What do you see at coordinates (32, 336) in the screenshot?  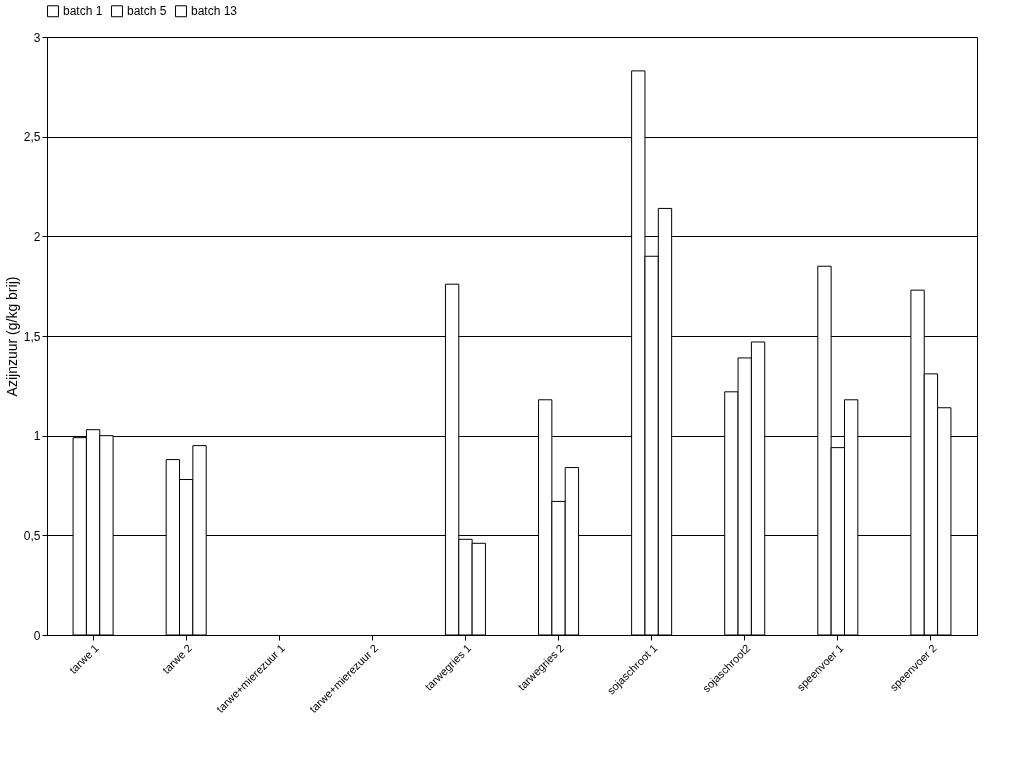 I see `y-tick-label: 1,5` at bounding box center [32, 336].